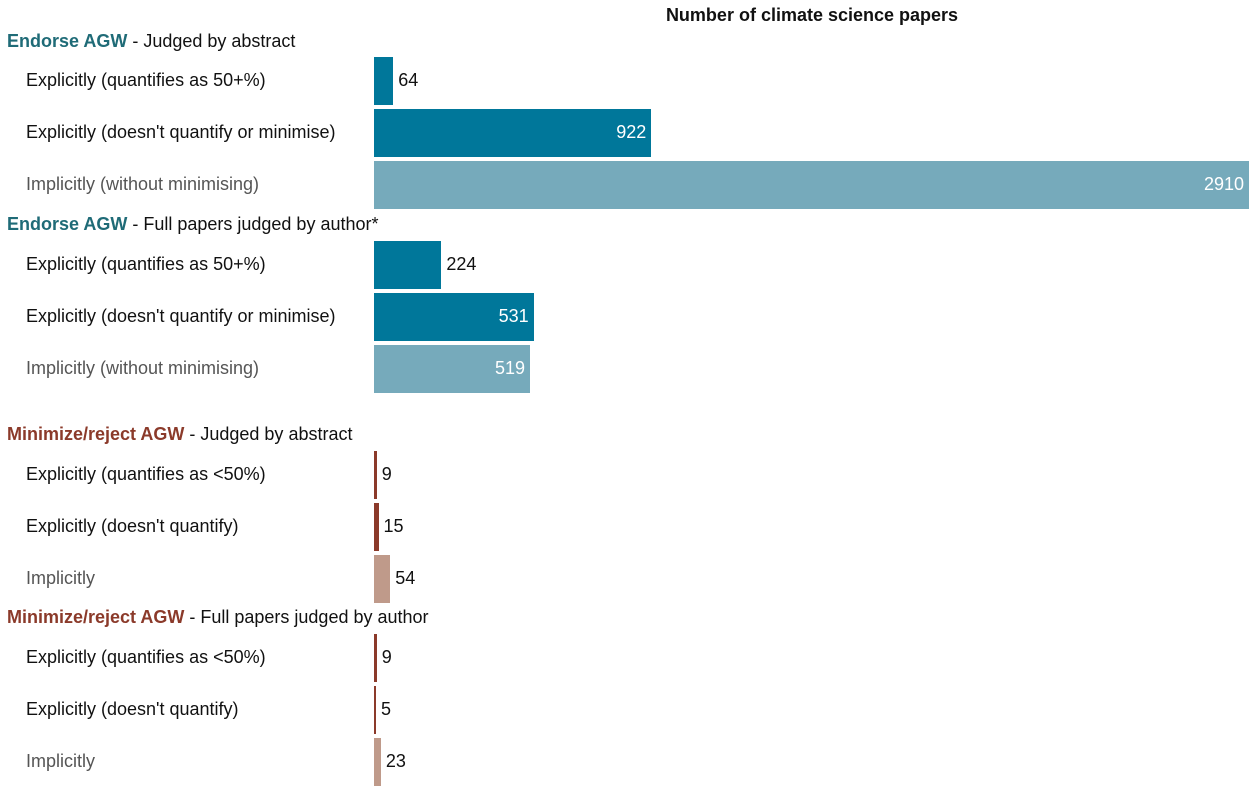  Describe the element at coordinates (393, 526) in the screenshot. I see `value-label: 15` at that location.